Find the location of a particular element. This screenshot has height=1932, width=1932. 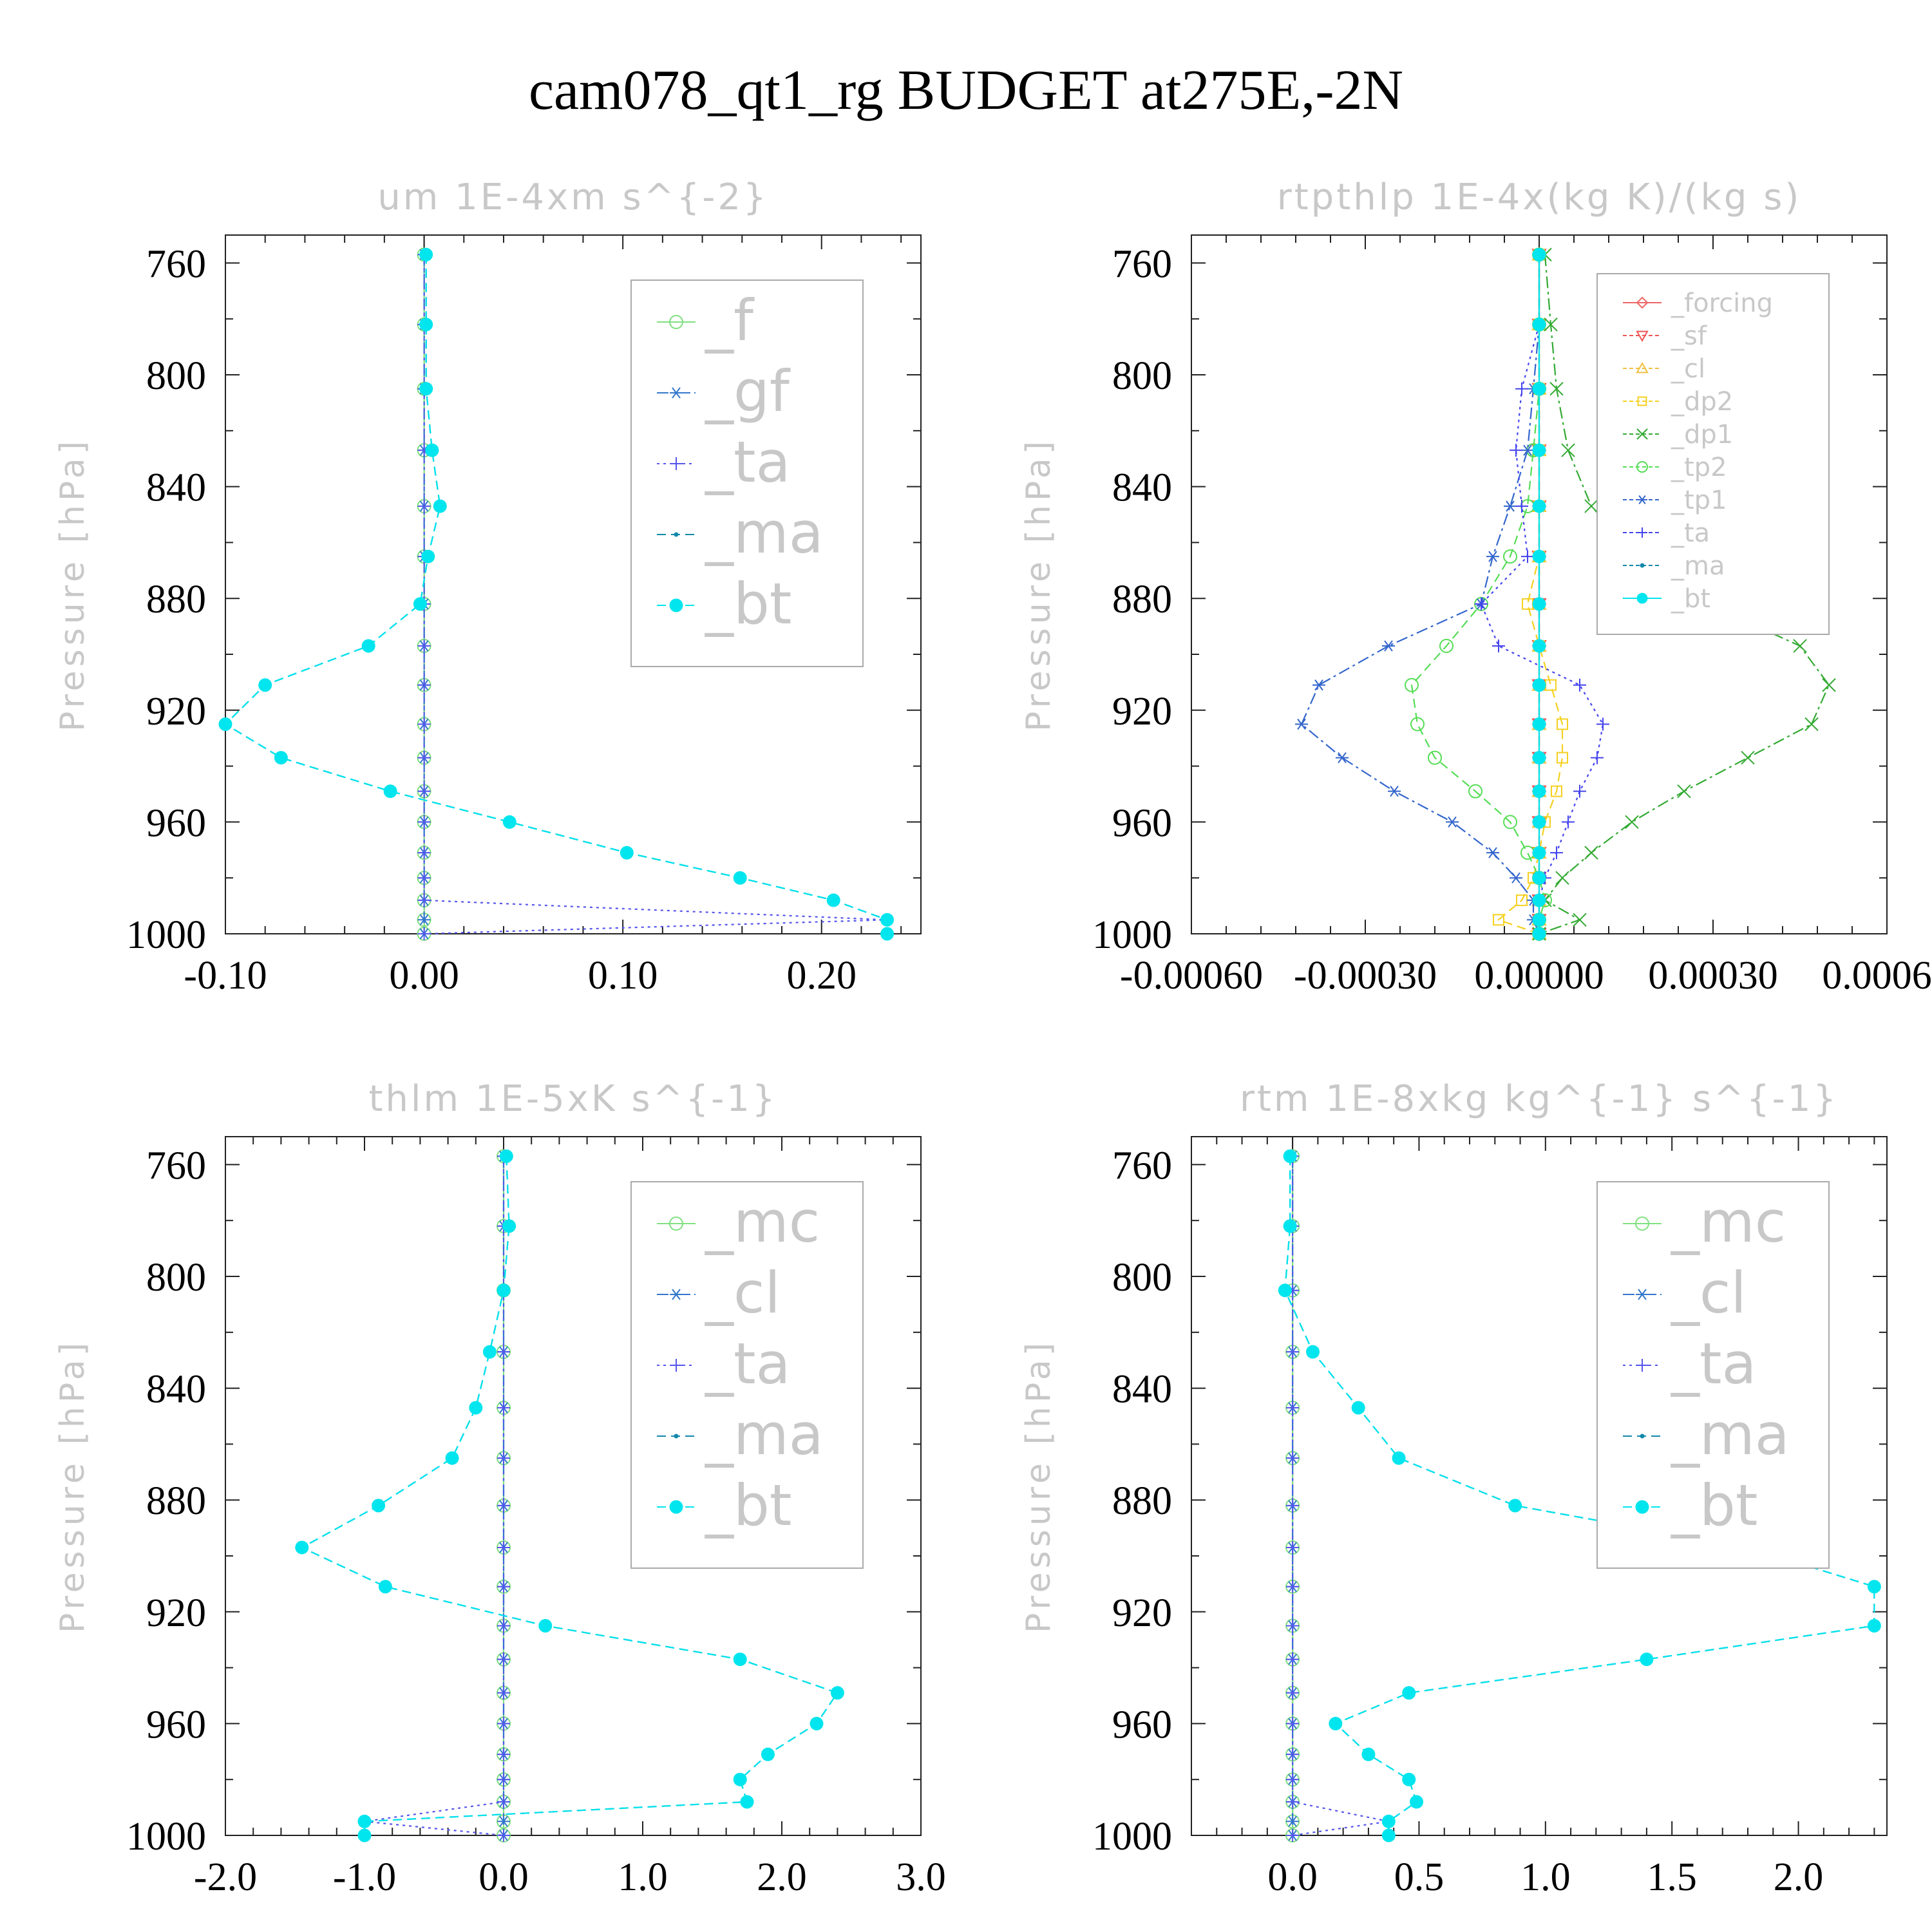

y-tick-label: 760 is located at coordinates (1142, 1166).